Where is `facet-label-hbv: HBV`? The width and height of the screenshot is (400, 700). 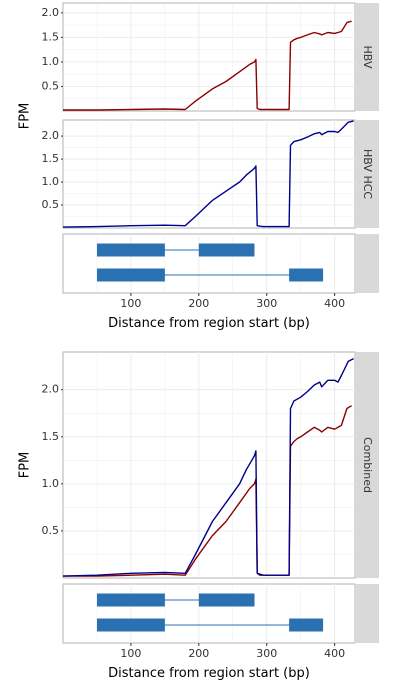
facet-label-hbv: HBV is located at coordinates (367, 56).